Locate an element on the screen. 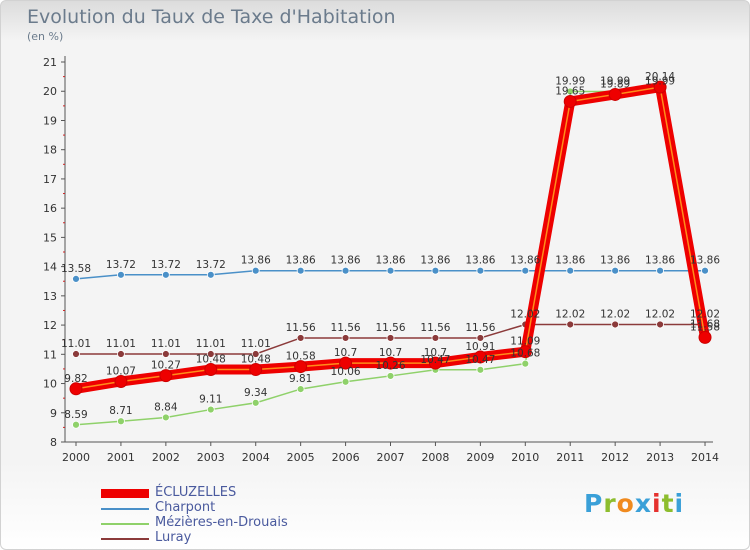  y-tick-label: 14 is located at coordinates (50, 267).